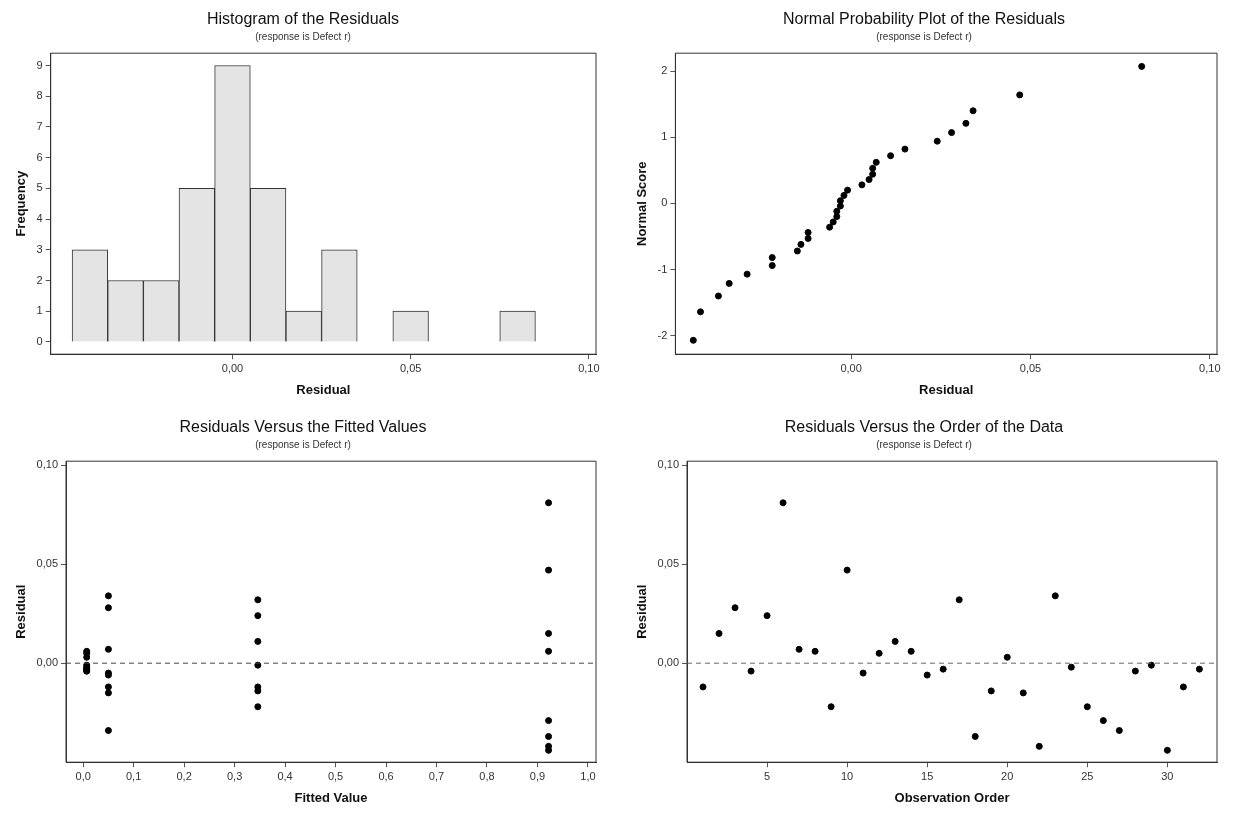 The width and height of the screenshot is (1242, 816). What do you see at coordinates (39, 218) in the screenshot?
I see `y-tick-label: 4` at bounding box center [39, 218].